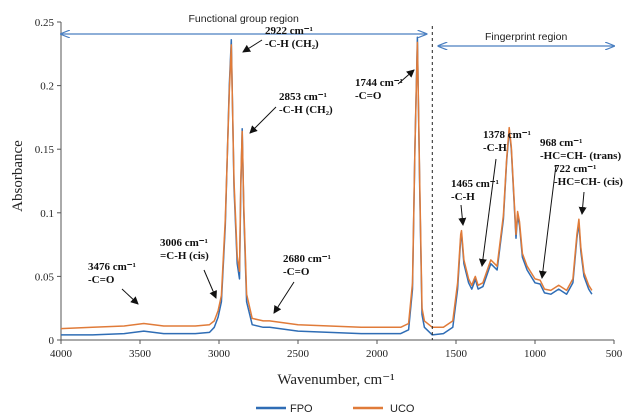  Describe the element at coordinates (45, 23) in the screenshot. I see `y-tick-label: 0.25` at that location.